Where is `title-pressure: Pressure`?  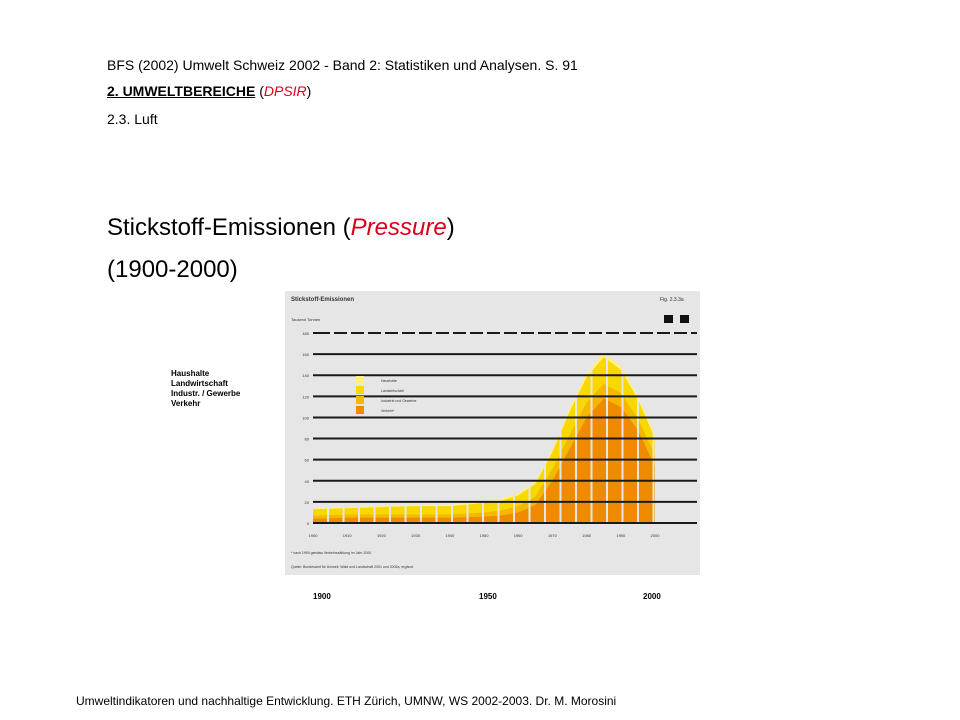 title-pressure: Pressure is located at coordinates (398, 227).